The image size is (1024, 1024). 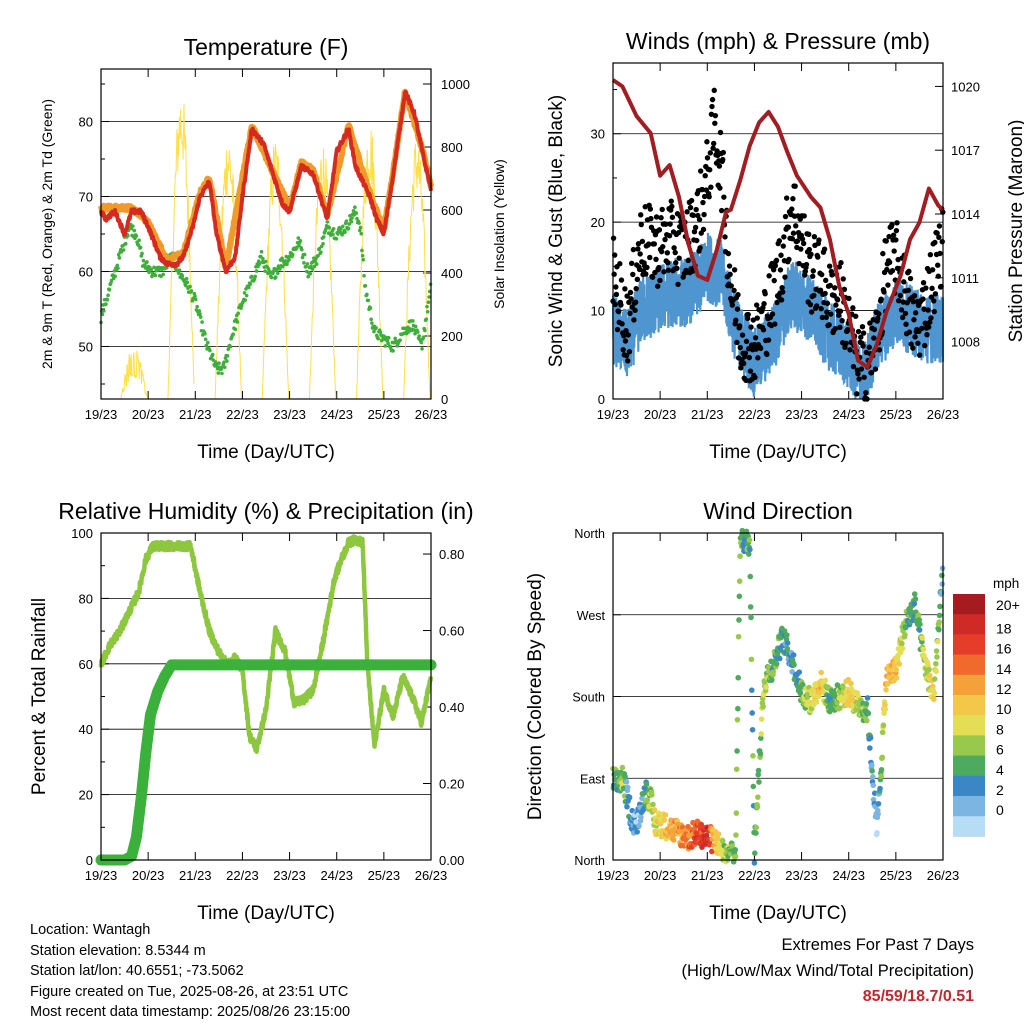 I want to click on y2-tick-label: 1008, so click(x=965, y=342).